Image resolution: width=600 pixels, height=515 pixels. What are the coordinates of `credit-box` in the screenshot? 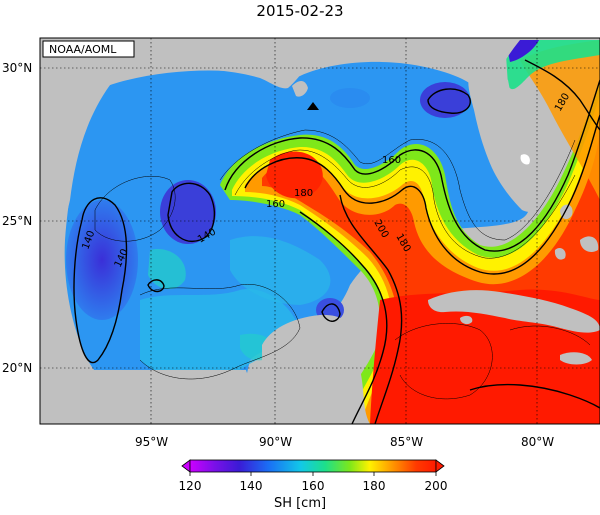 It's located at (88, 49).